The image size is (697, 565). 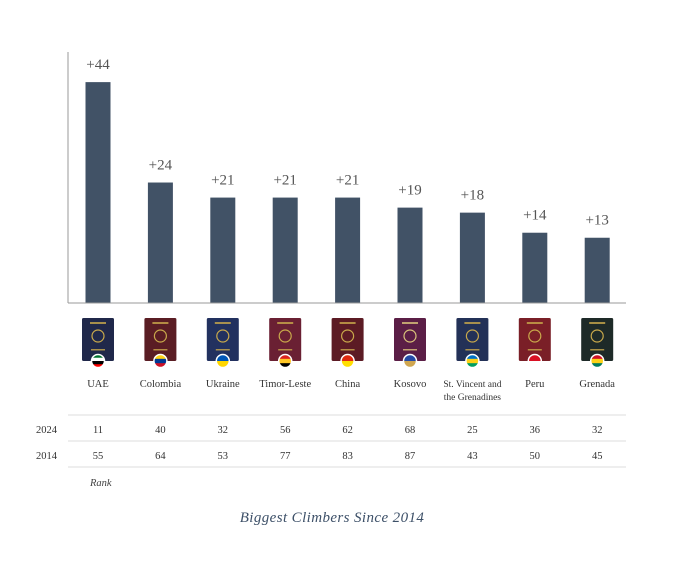 What do you see at coordinates (409, 191) in the screenshot?
I see `value-label: +19` at bounding box center [409, 191].